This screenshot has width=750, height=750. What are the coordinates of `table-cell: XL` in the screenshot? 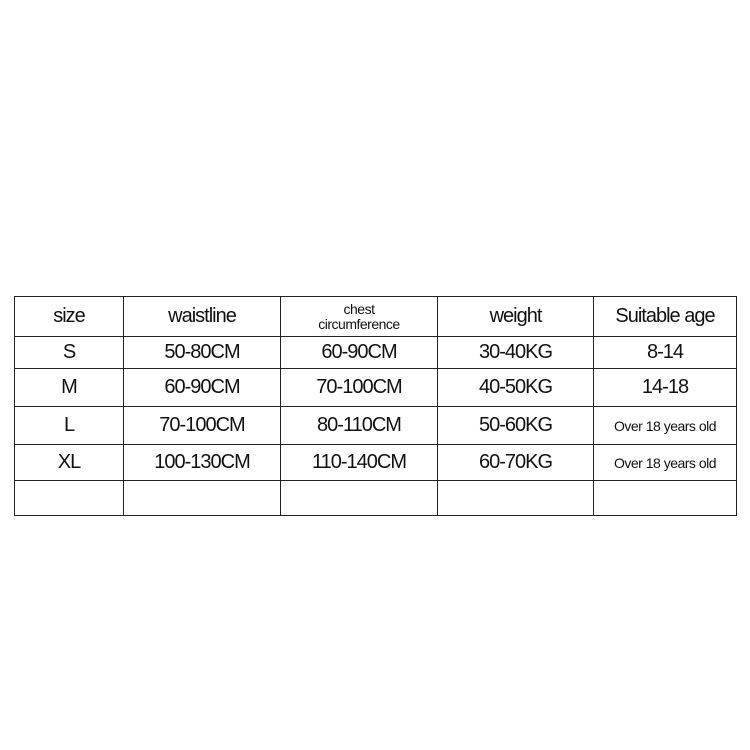 It's located at (69, 462).